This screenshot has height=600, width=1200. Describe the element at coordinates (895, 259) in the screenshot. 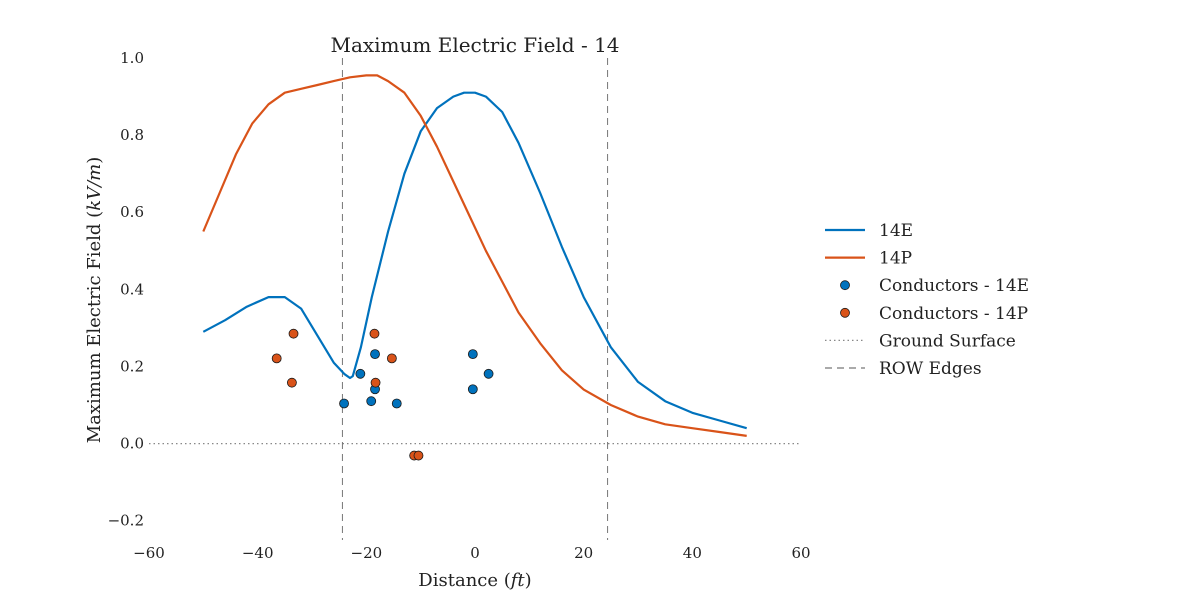

I see `legend-label: 14P` at that location.